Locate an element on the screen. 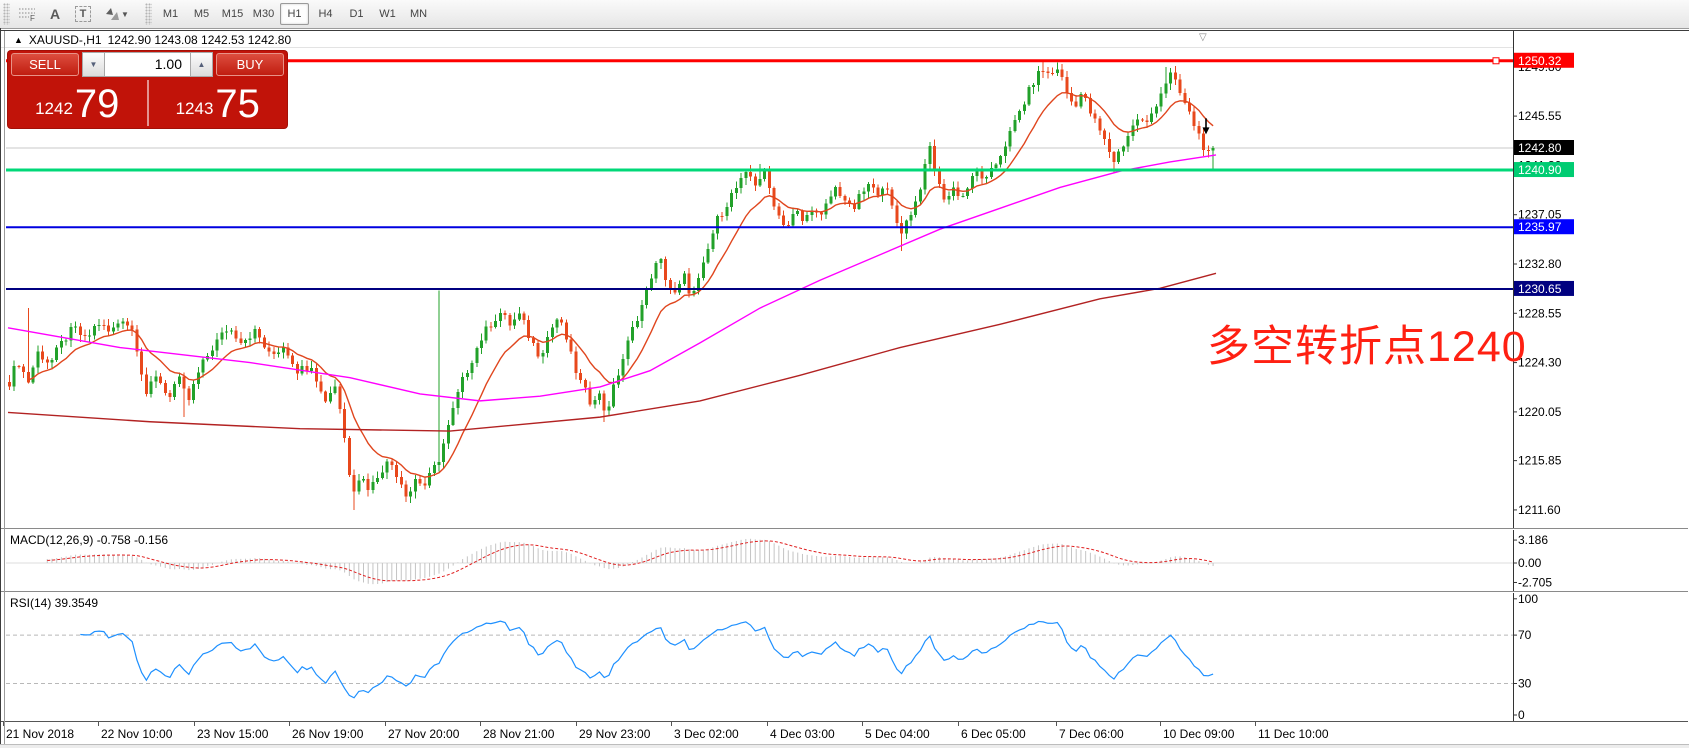  timeframe-button-m15: M15 is located at coordinates (232, 14).